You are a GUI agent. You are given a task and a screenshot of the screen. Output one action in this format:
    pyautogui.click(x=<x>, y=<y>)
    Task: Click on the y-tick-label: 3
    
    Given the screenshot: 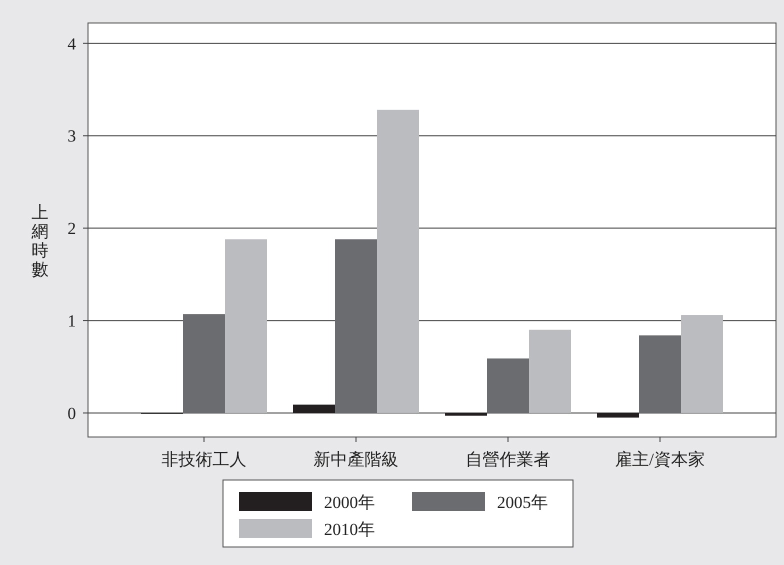 What is the action you would take?
    pyautogui.click(x=72, y=136)
    